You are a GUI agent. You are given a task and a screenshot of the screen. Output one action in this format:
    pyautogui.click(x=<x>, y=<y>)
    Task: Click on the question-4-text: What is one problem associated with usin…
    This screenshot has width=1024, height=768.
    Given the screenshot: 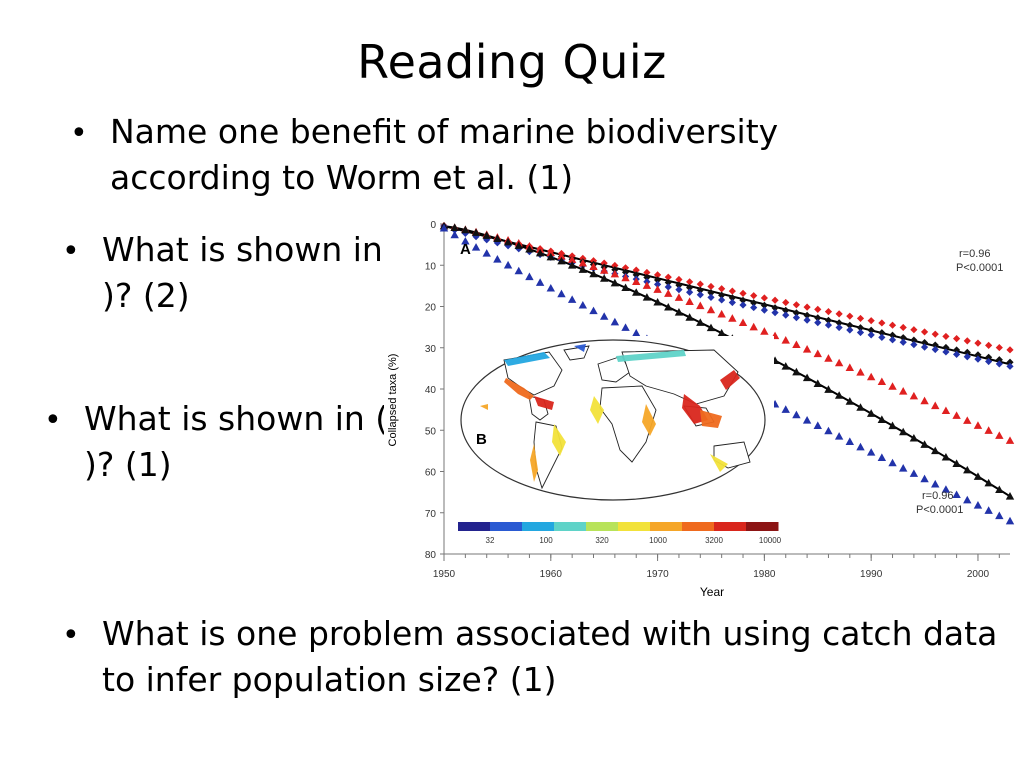 What is the action you would take?
    pyautogui.click(x=550, y=656)
    